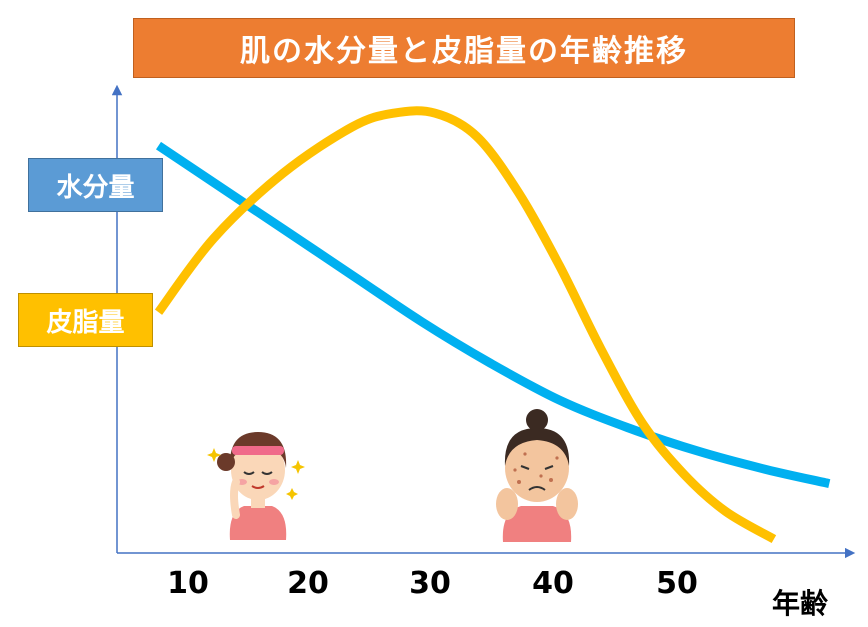 The height and width of the screenshot is (627, 868). I want to click on worried-woman-icon, so click(537, 475).